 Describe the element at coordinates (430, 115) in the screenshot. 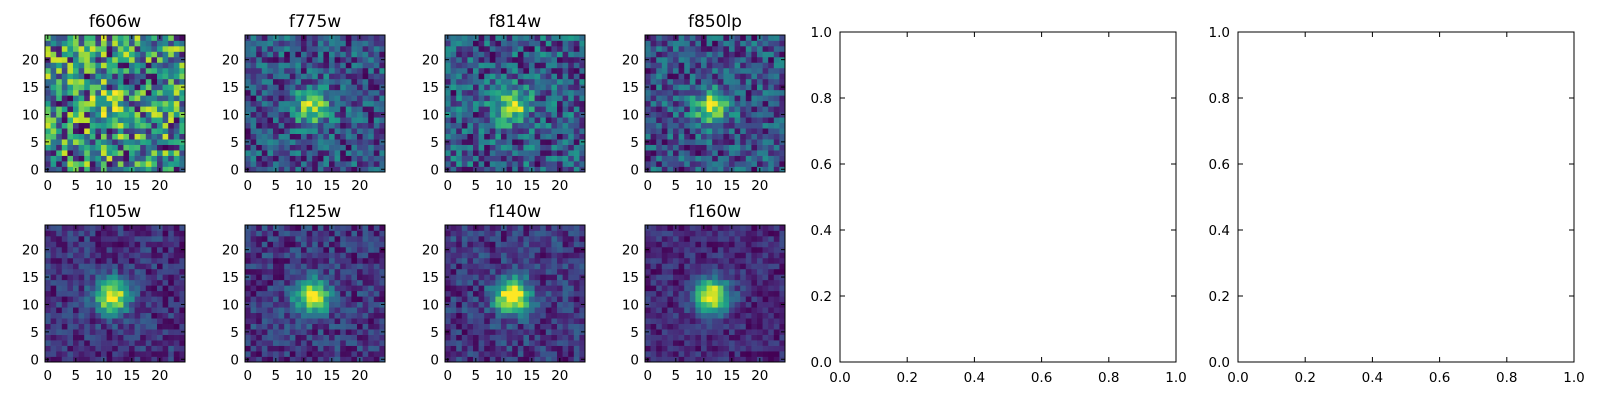

I see `y-tick-label: 10` at that location.